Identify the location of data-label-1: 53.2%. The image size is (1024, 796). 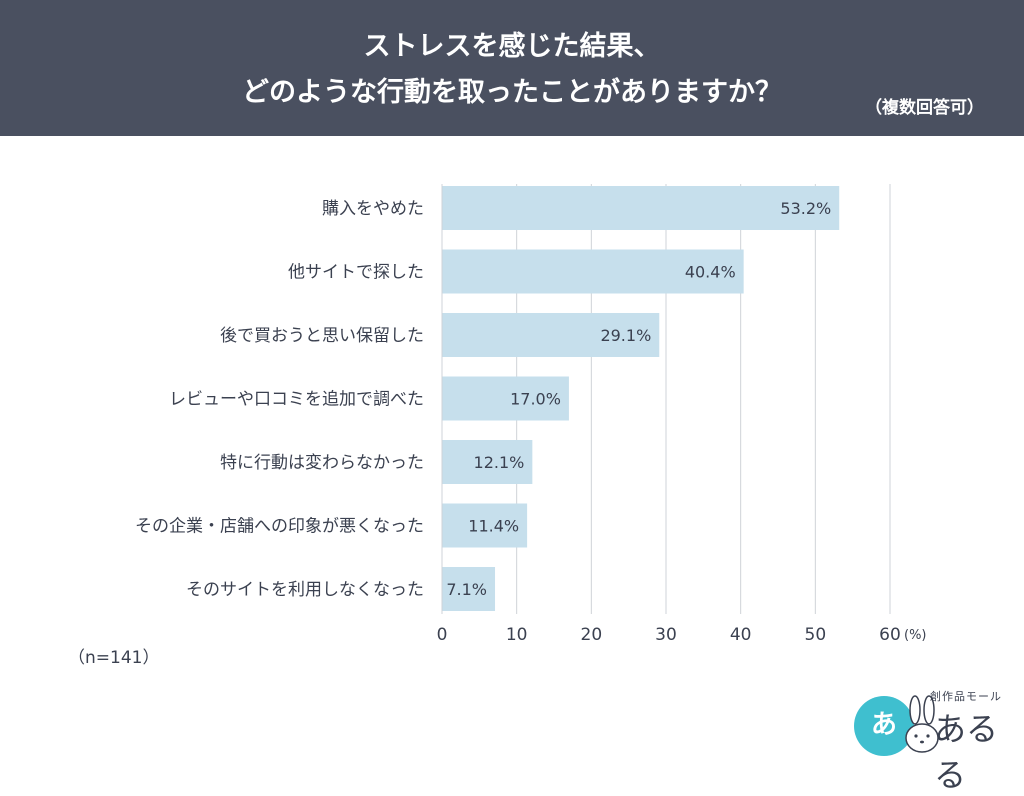
(805, 208).